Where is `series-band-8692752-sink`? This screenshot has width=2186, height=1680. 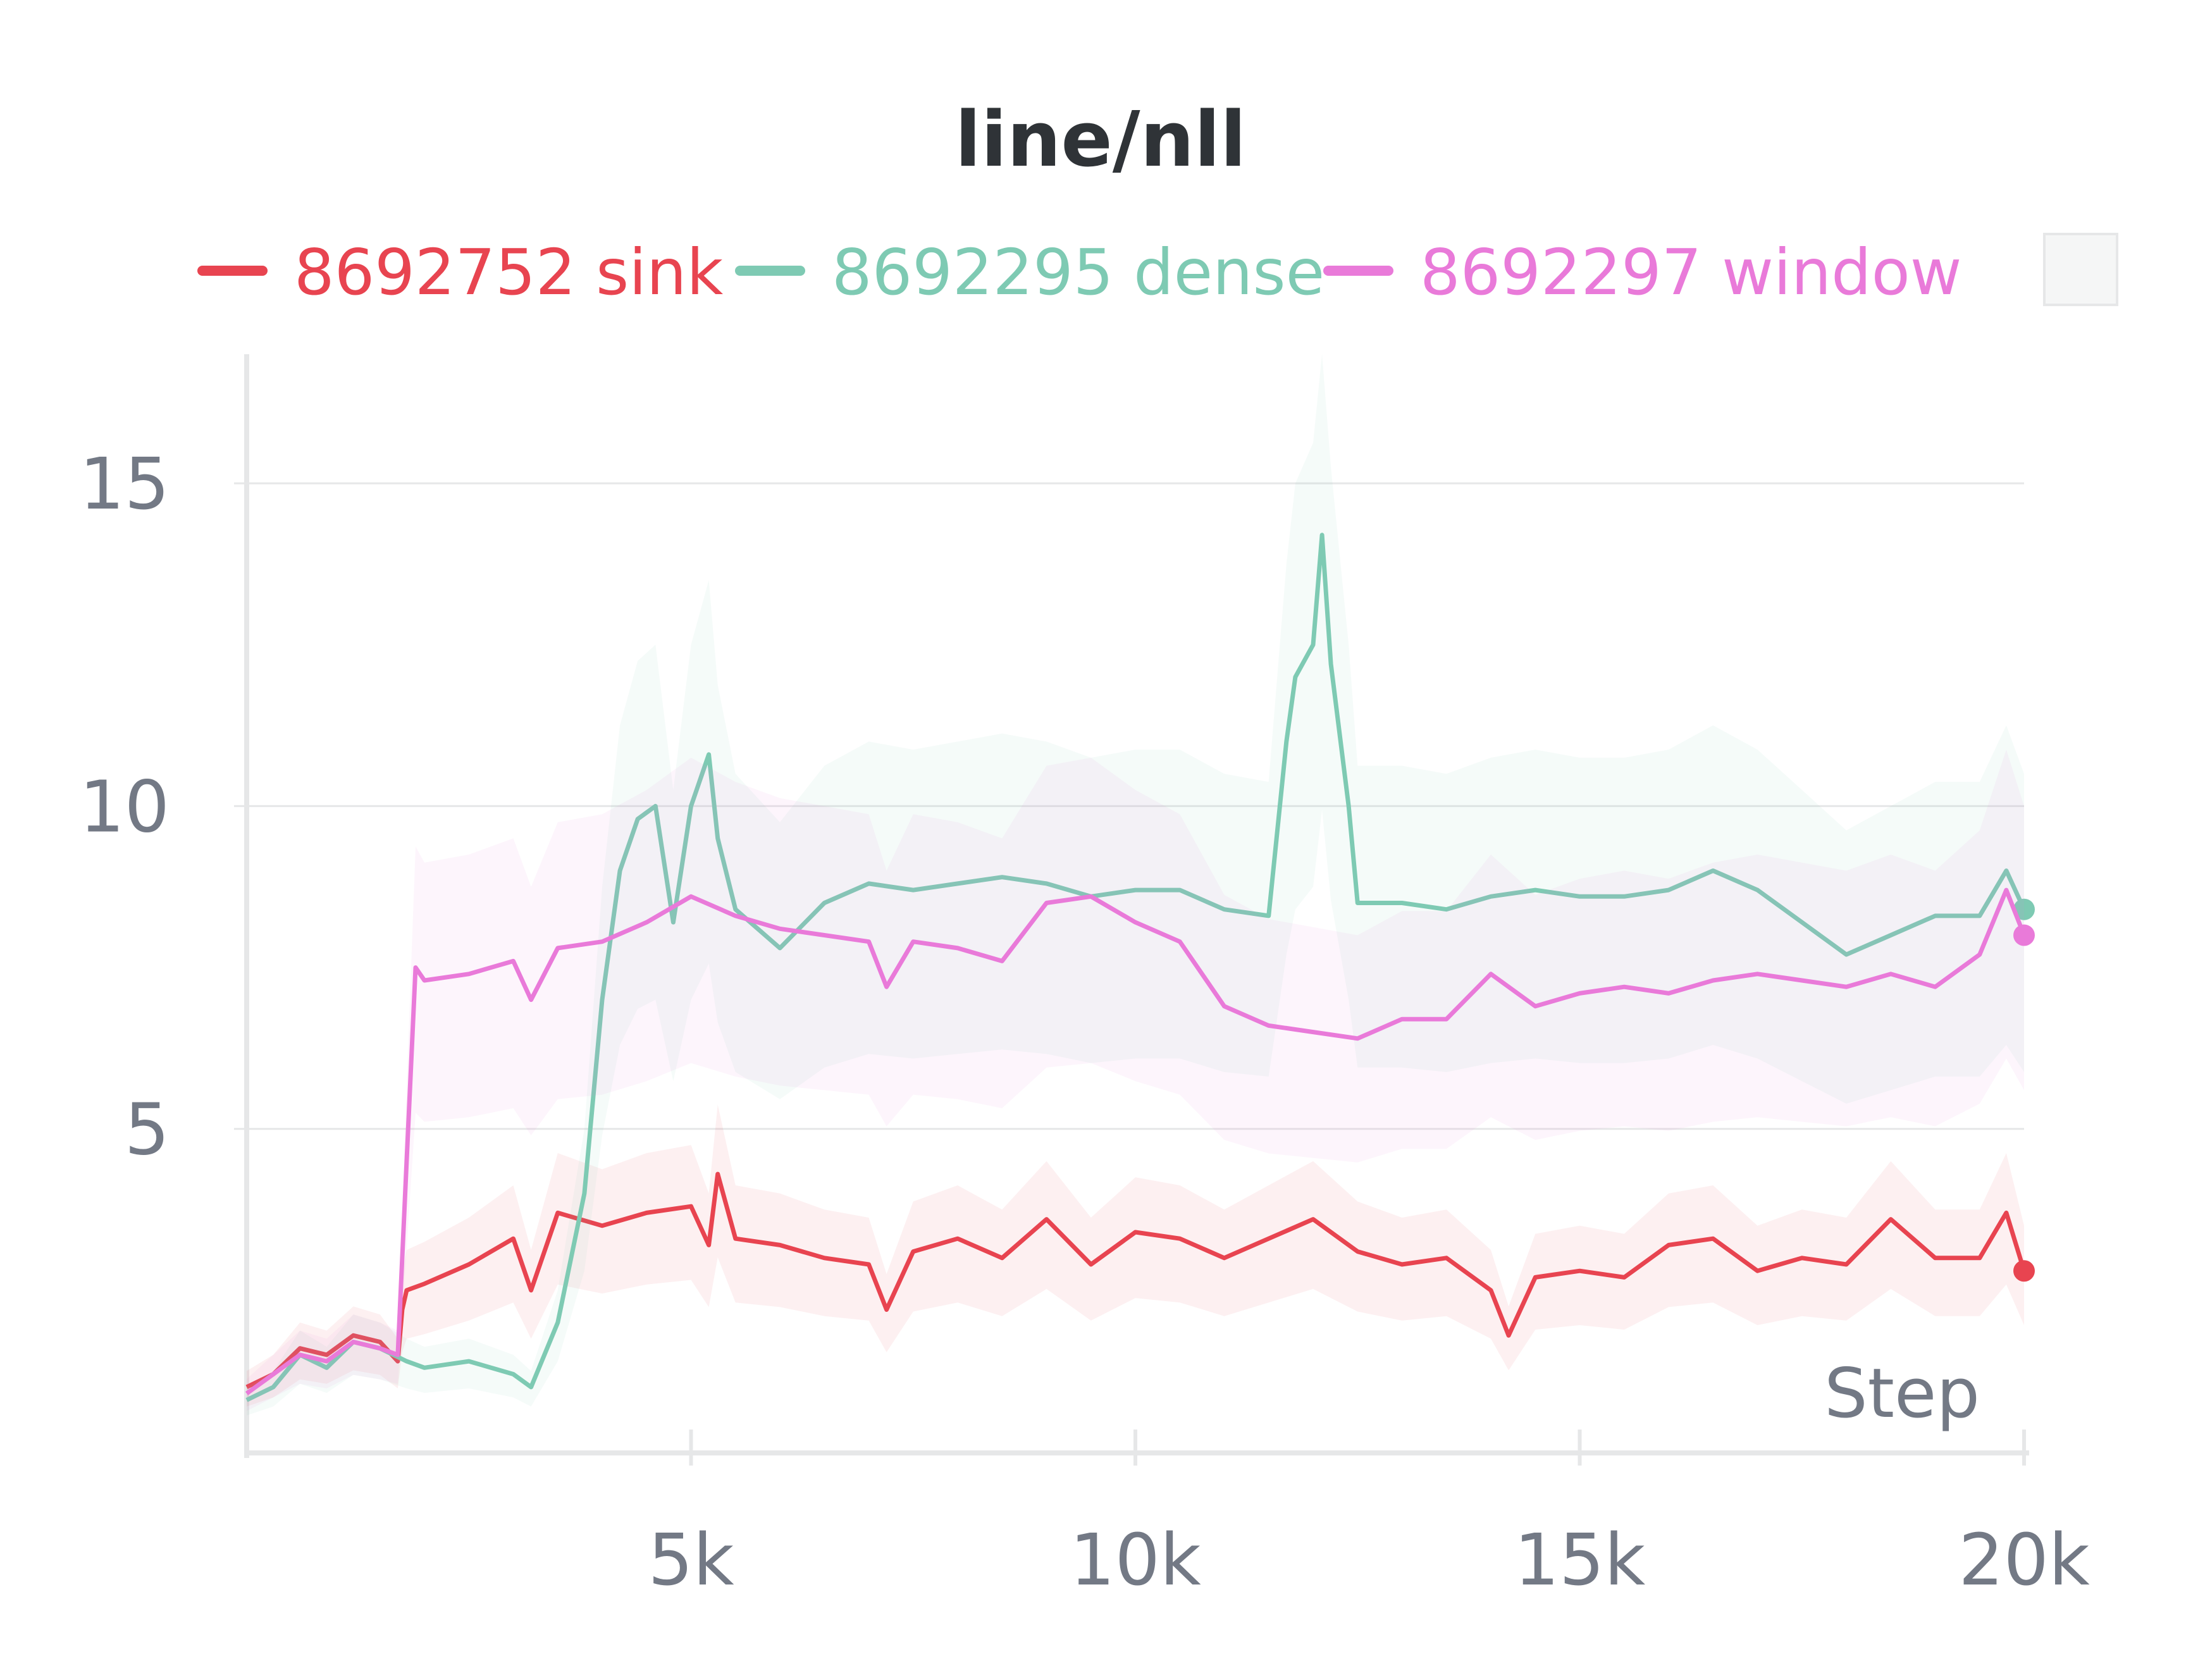
series-band-8692752-sink is located at coordinates (1135, 1255).